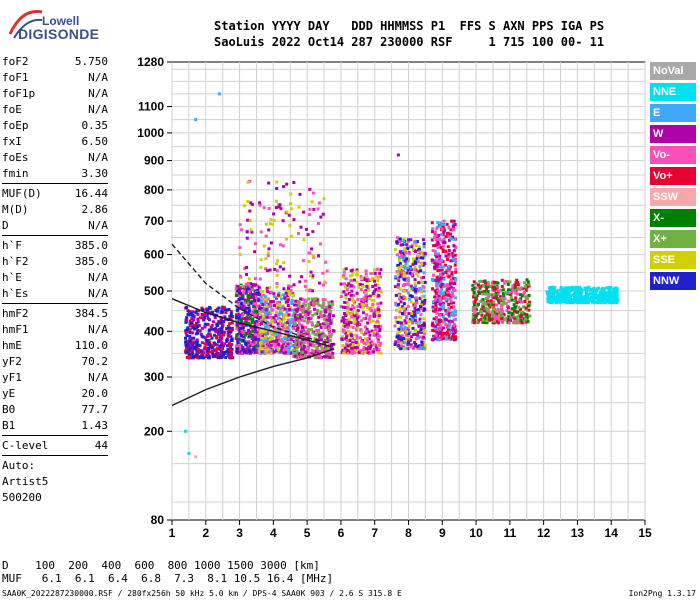  I want to click on param-value: N/A, so click(98, 93).